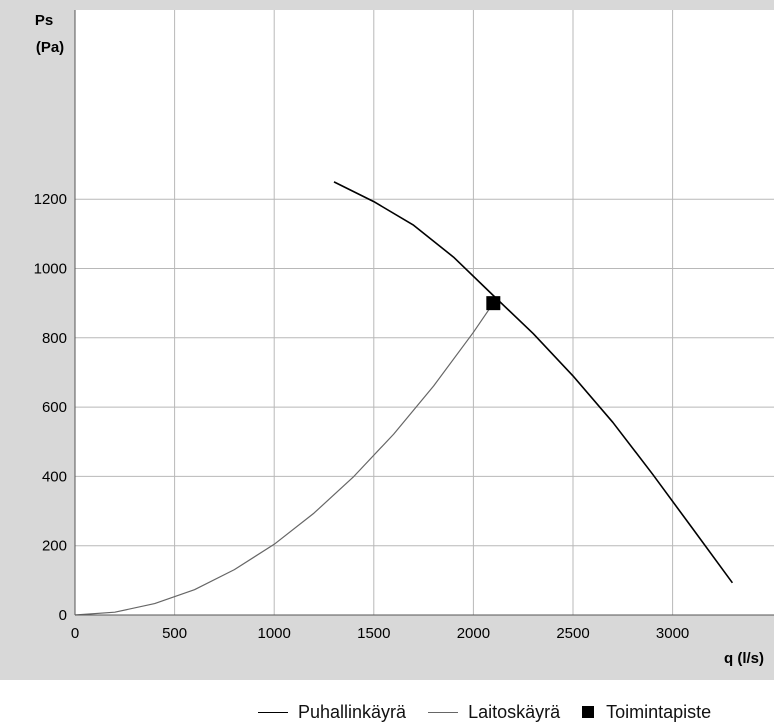  I want to click on legend-item-operating-point: Toimintapiste, so click(646, 712).